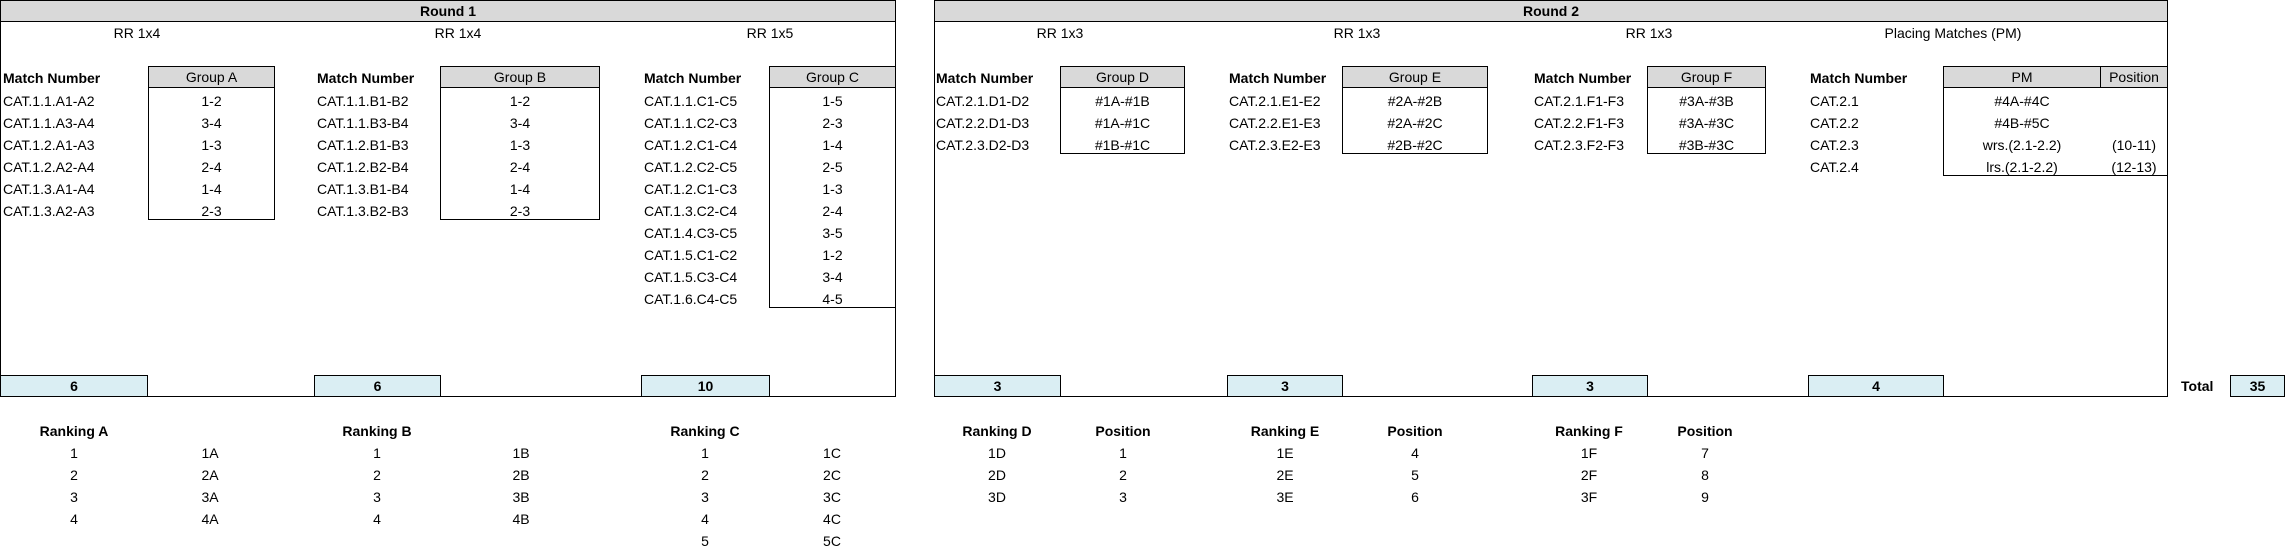  Describe the element at coordinates (211, 77) in the screenshot. I see `group-a-header: Group A` at that location.